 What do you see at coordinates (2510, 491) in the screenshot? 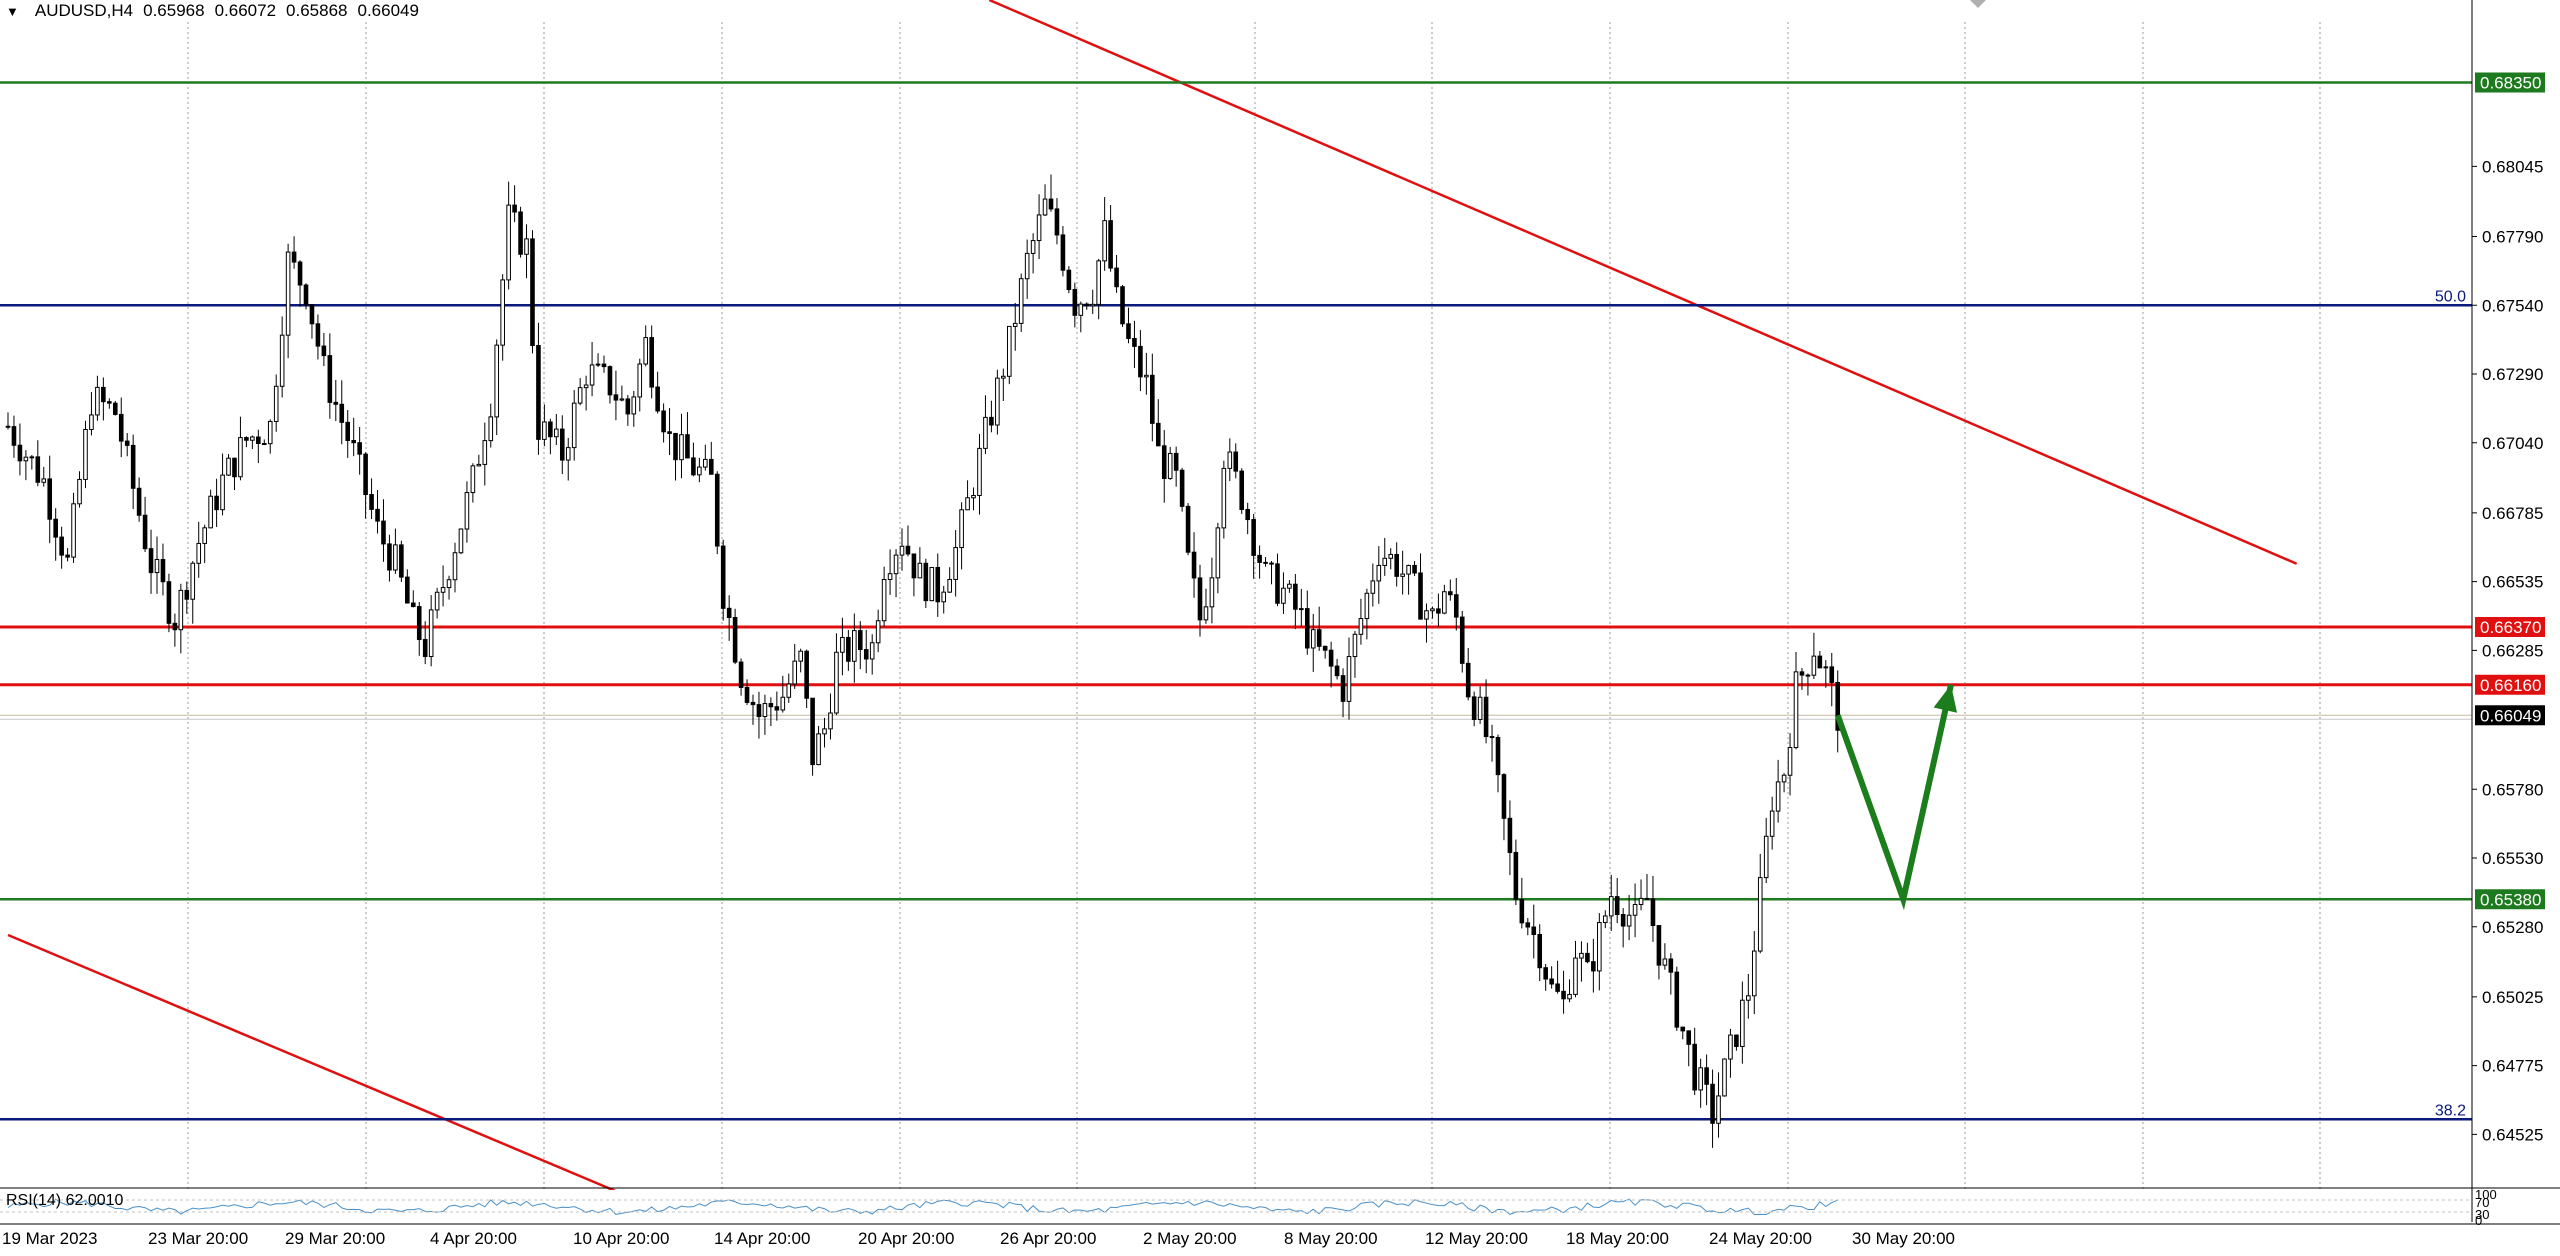
I see `price-tags: 0.68350 0.66370 0.66160 0.66049 0.65380` at bounding box center [2510, 491].